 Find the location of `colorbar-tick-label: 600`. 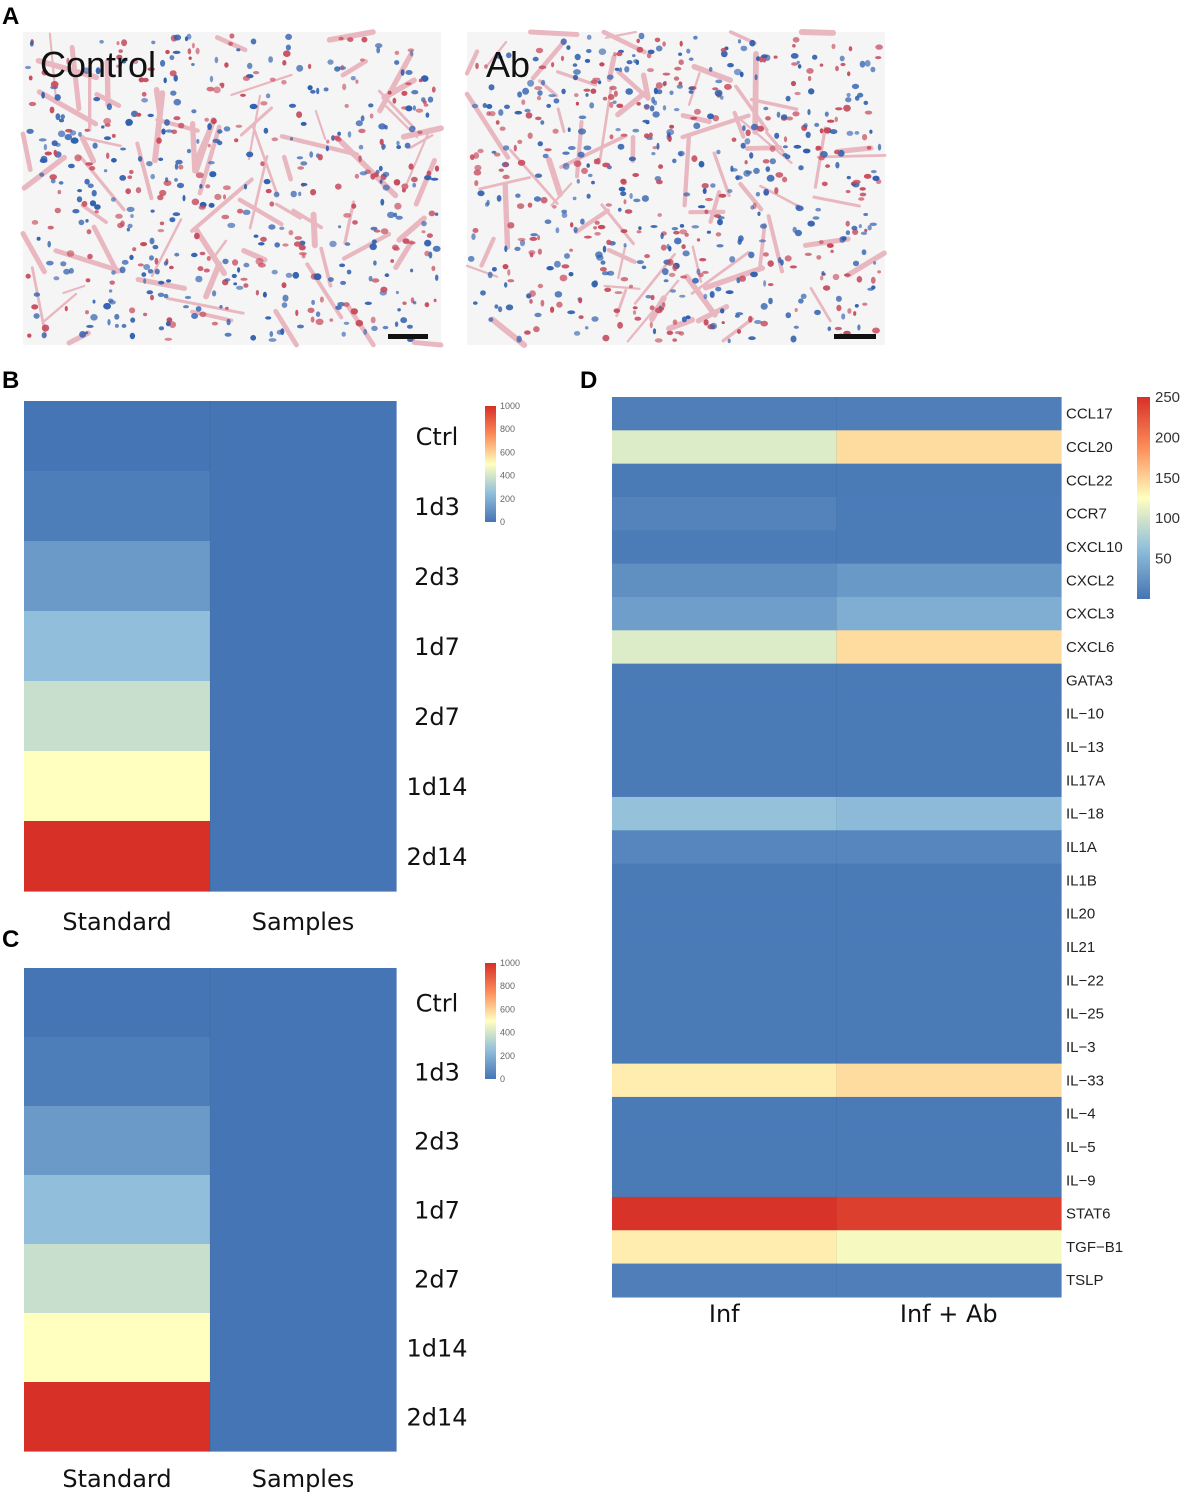

colorbar-tick-label: 600 is located at coordinates (507, 452).